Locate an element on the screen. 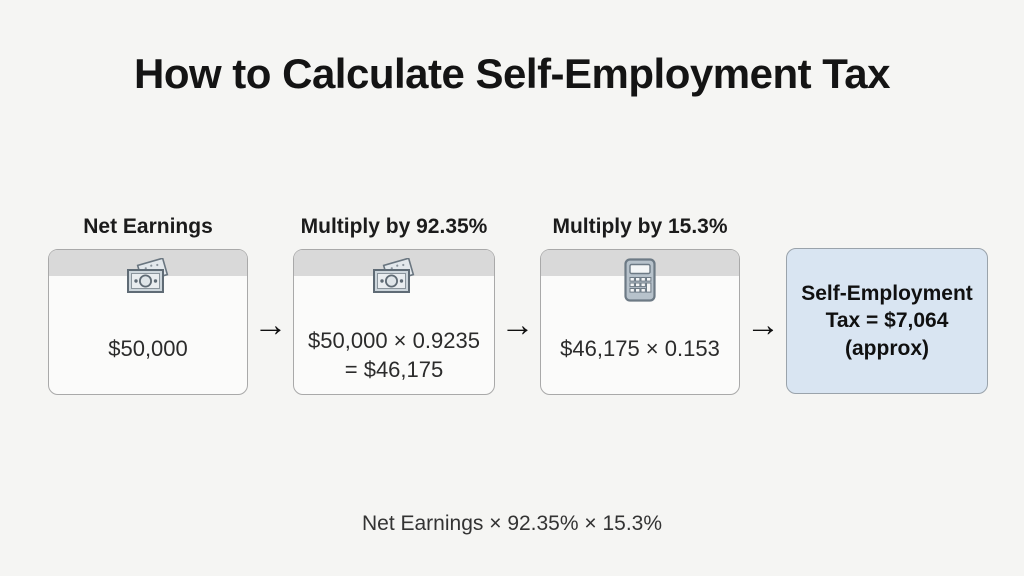 This screenshot has height=576, width=1024. result-line: (approx) is located at coordinates (887, 348).